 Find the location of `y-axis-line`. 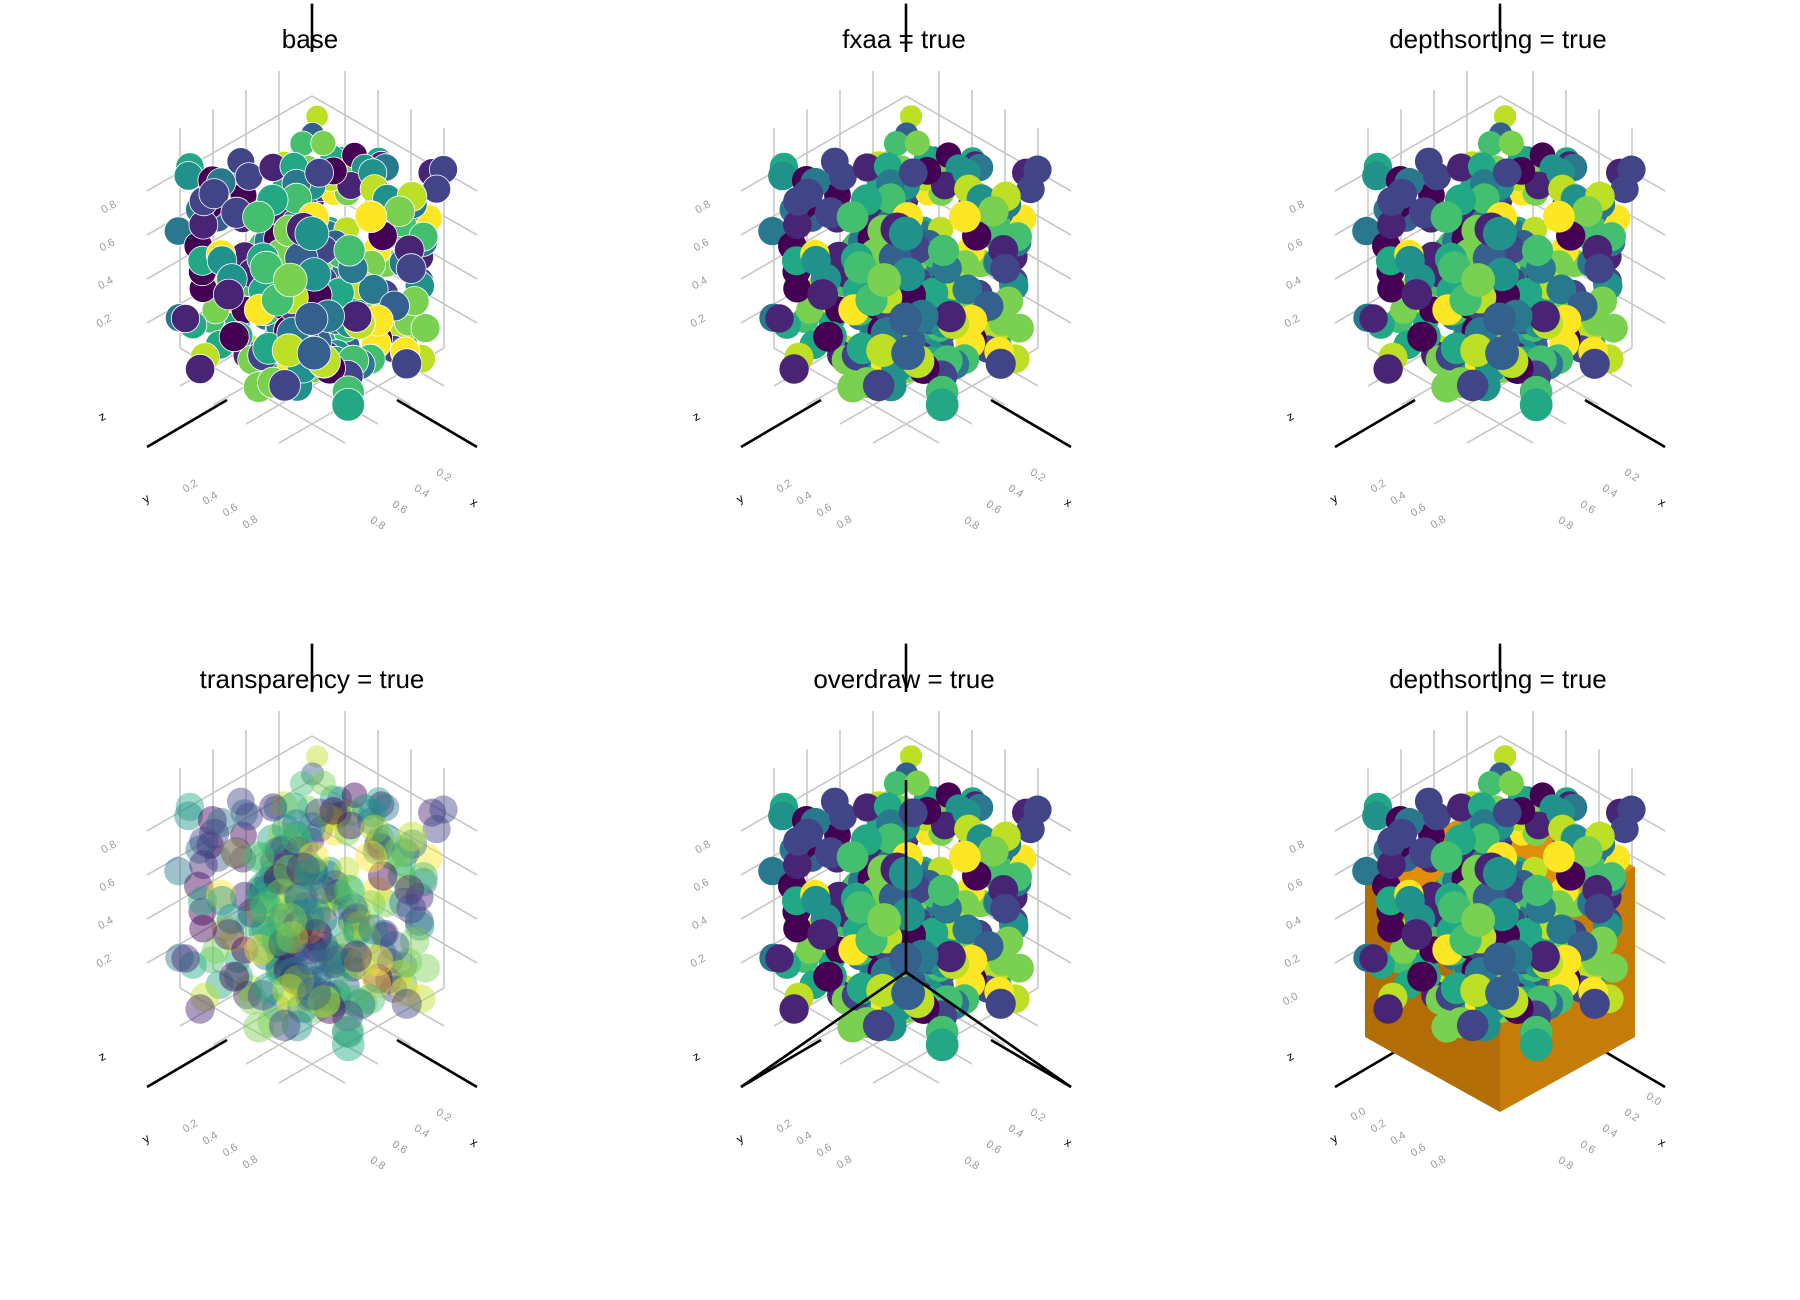

y-axis-line is located at coordinates (187, 423).